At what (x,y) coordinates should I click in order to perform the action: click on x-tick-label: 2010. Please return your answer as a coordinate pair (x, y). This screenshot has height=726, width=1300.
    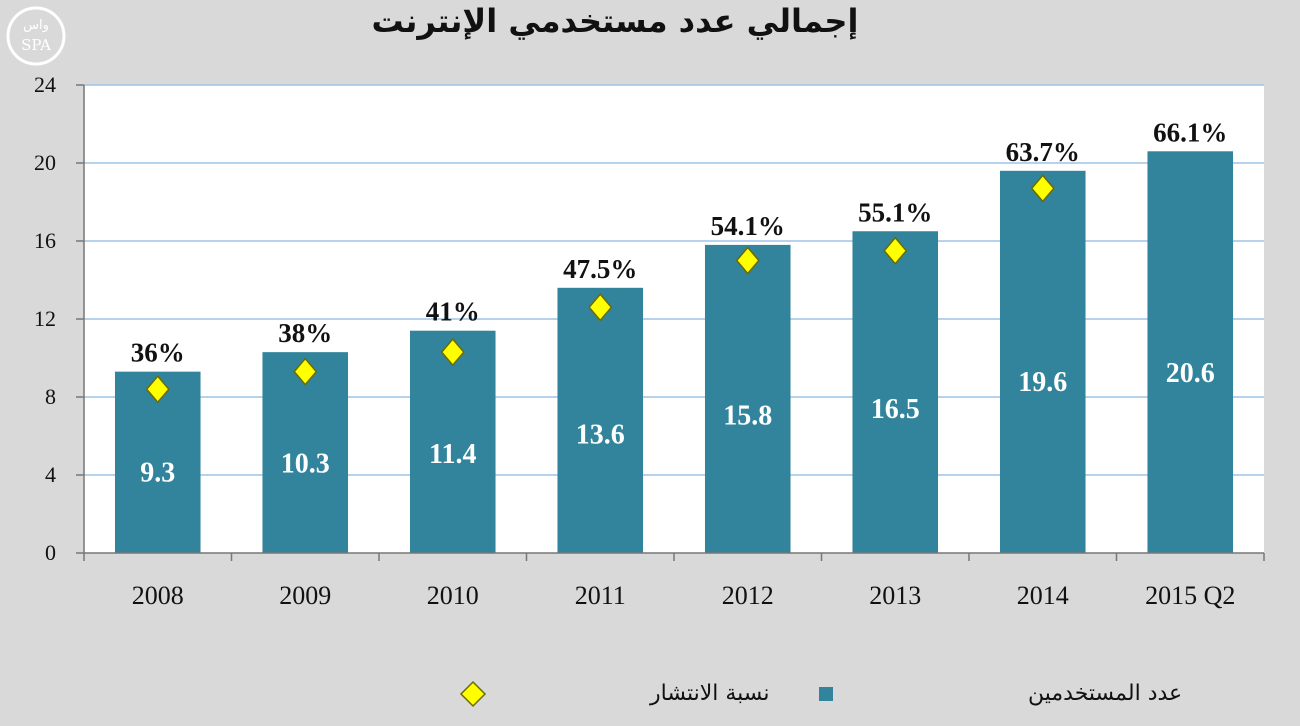
    Looking at the image, I should click on (453, 595).